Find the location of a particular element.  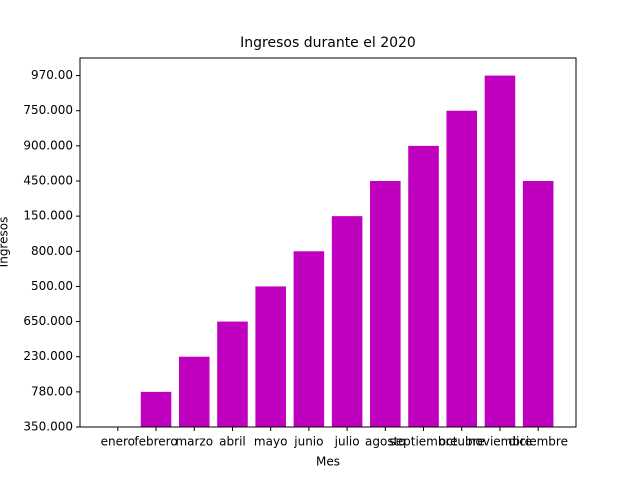

y-tick-label: 450.000 is located at coordinates (48, 181).